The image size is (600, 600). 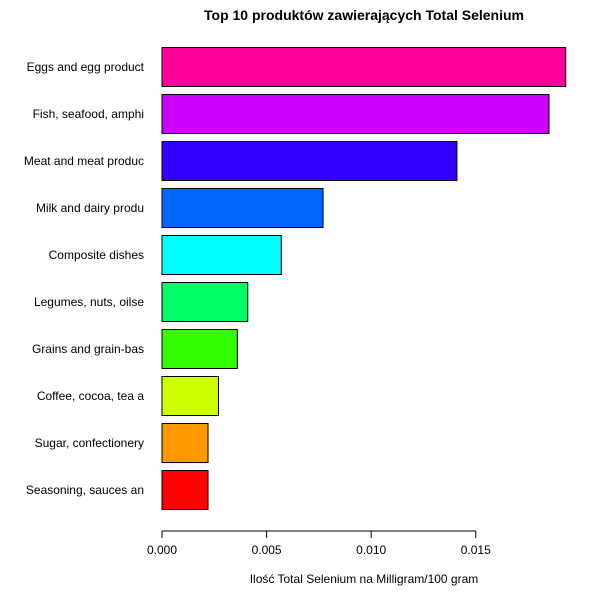 I want to click on x-tick-label: 0.010, so click(x=371, y=550).